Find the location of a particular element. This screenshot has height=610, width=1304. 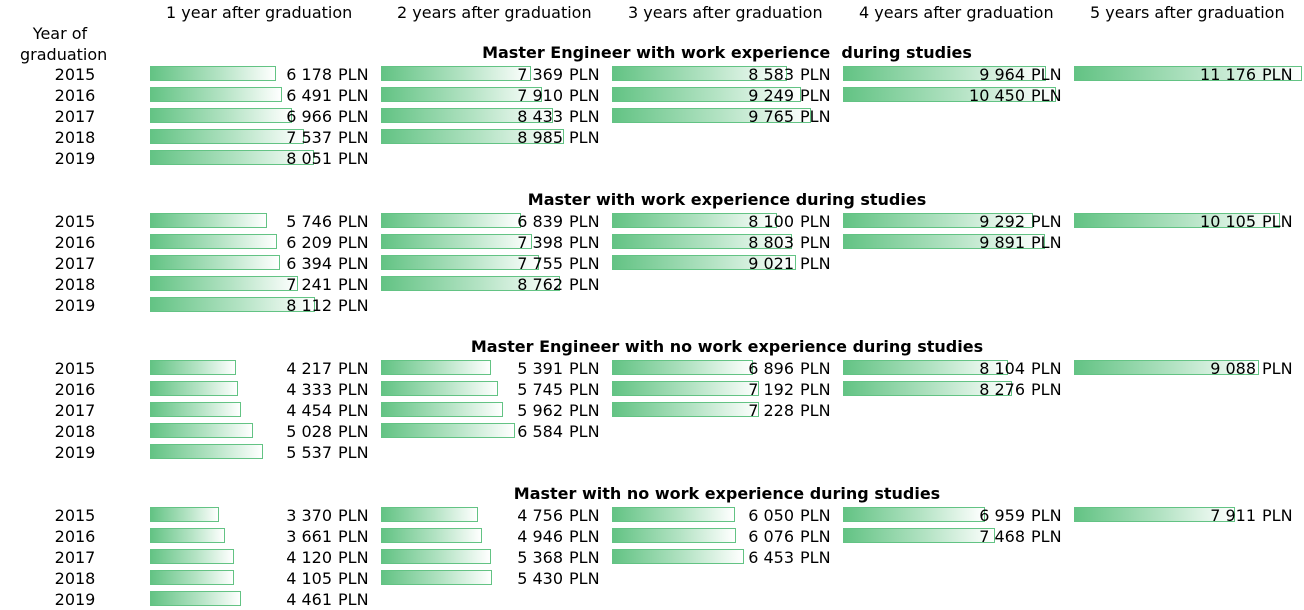

row-year-label: 2018 is located at coordinates (75, 137).